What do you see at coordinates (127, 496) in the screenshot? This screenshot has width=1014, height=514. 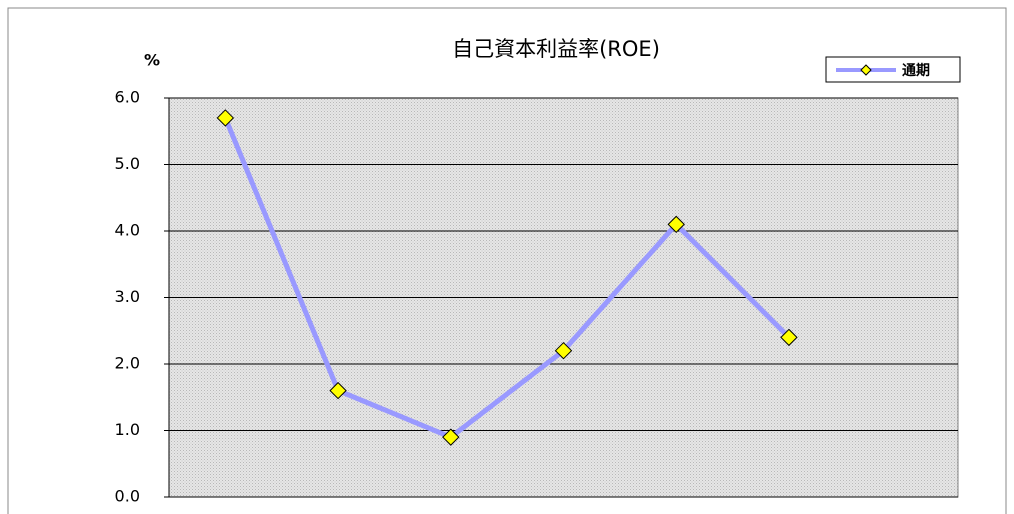 I see `y-tick-label: 0.0` at bounding box center [127, 496].